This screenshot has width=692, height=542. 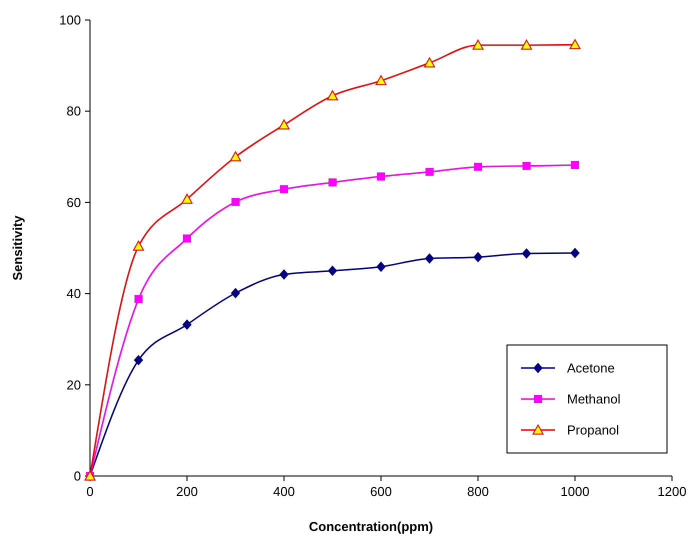 I want to click on x-tick-label: 600, so click(x=381, y=491).